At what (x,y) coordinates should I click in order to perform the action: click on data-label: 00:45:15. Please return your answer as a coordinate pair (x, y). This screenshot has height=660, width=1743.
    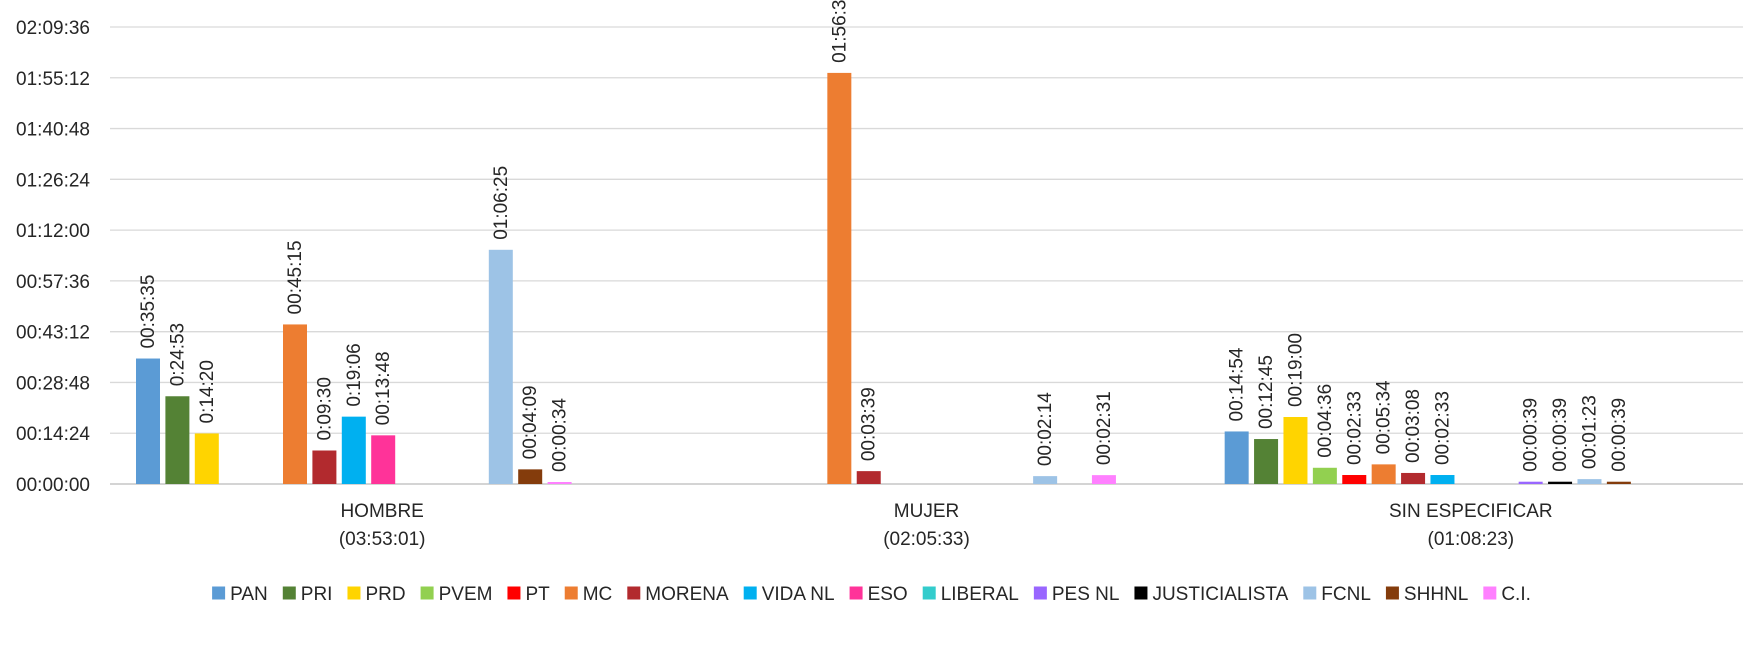
    Looking at the image, I should click on (295, 277).